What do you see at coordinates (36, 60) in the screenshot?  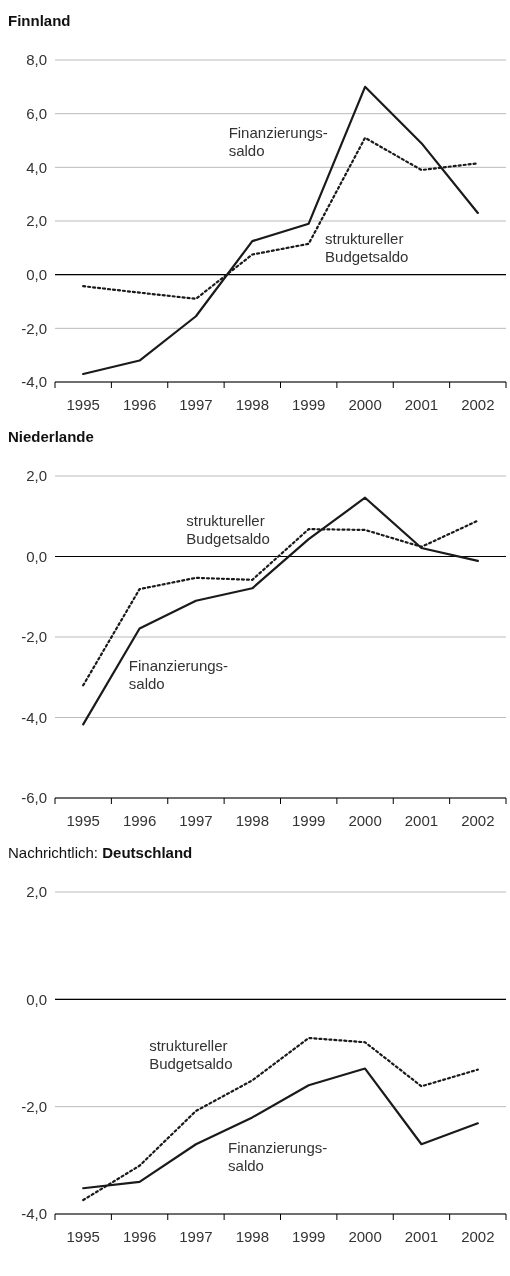 I see `y-tick-label: 8,0` at bounding box center [36, 60].